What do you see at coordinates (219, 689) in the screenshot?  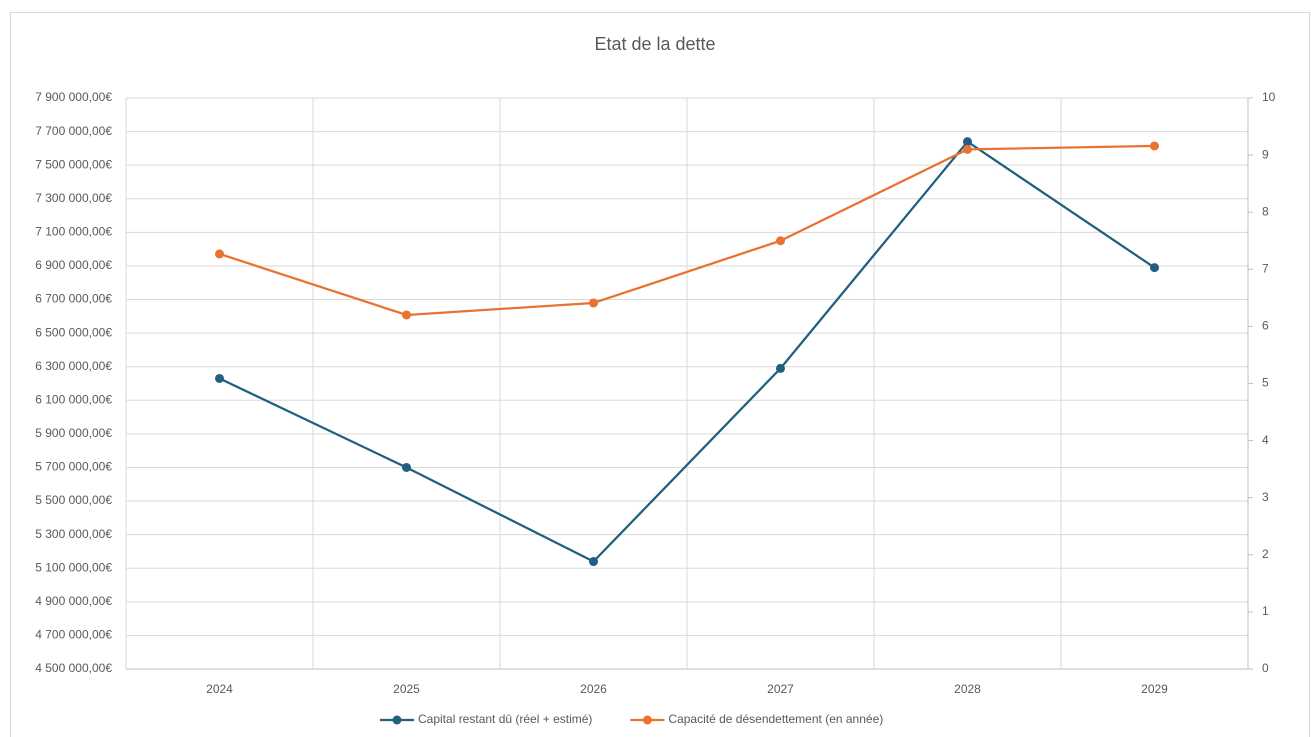 I see `x-tick-label: 2024` at bounding box center [219, 689].